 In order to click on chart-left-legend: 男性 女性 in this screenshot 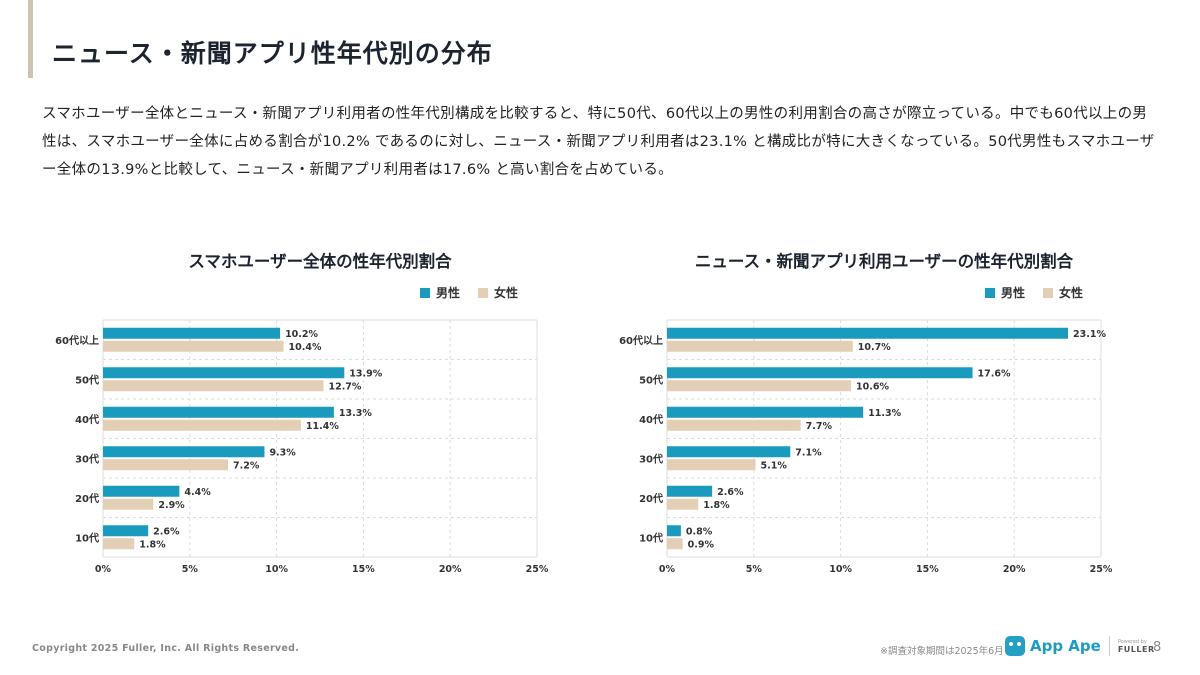, I will do `click(469, 292)`.